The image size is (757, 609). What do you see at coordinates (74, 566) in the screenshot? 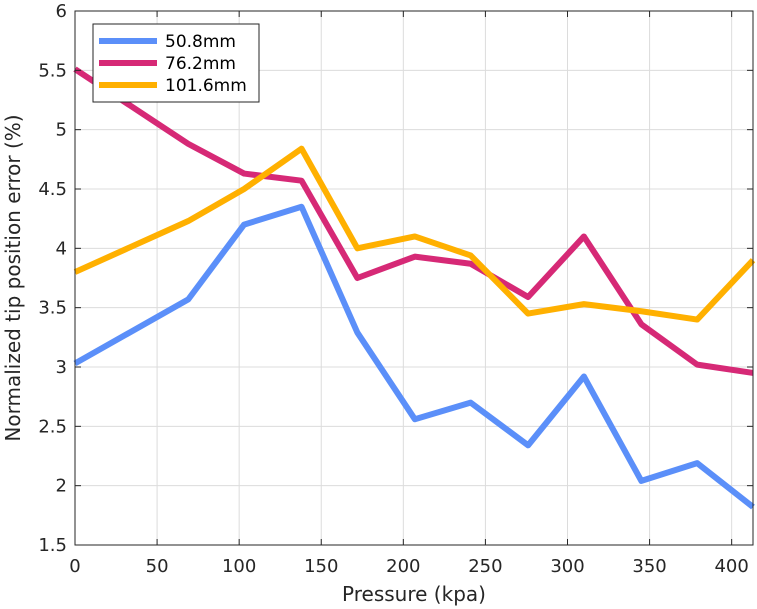
I see `x-tick-label: 0` at bounding box center [74, 566].